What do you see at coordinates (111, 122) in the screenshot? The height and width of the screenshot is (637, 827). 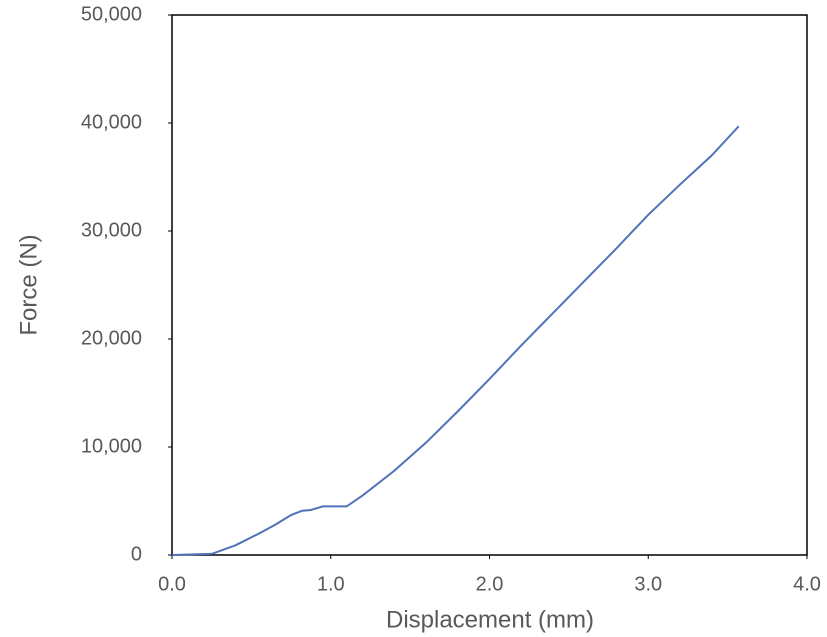 I see `y-tick-label: 40,000` at bounding box center [111, 122].